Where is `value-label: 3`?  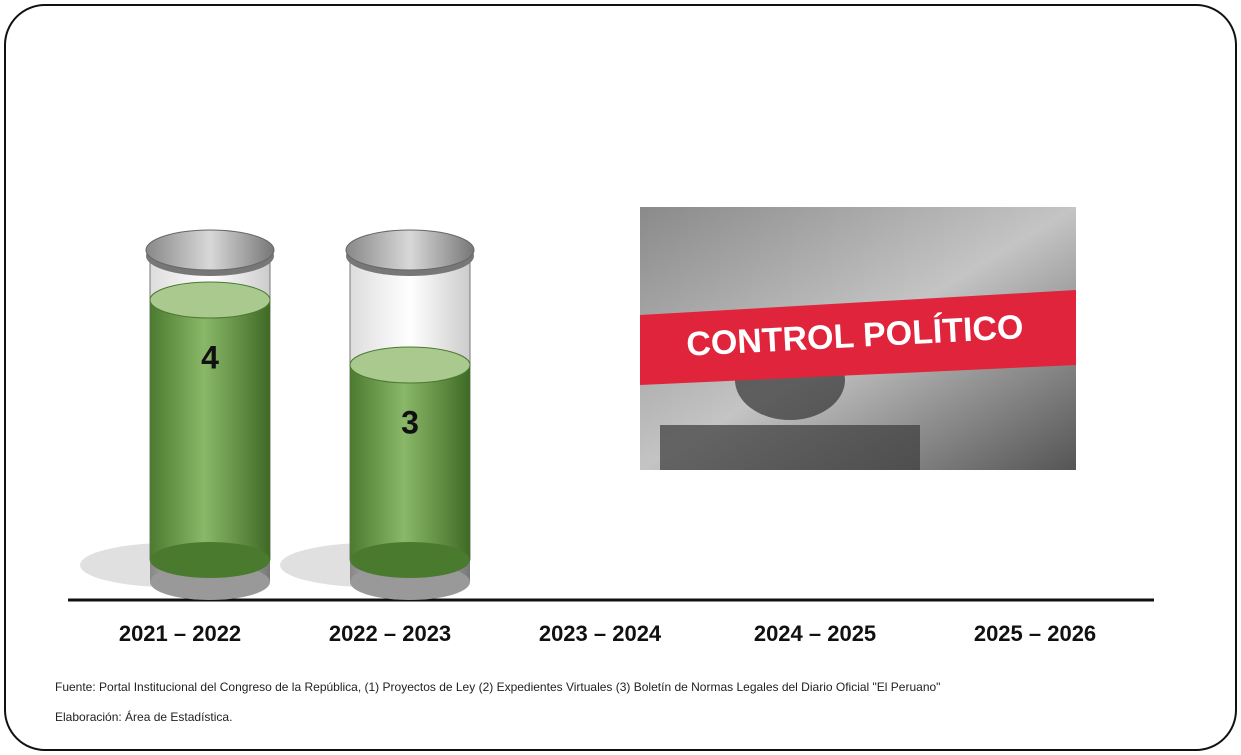 value-label: 3 is located at coordinates (410, 422).